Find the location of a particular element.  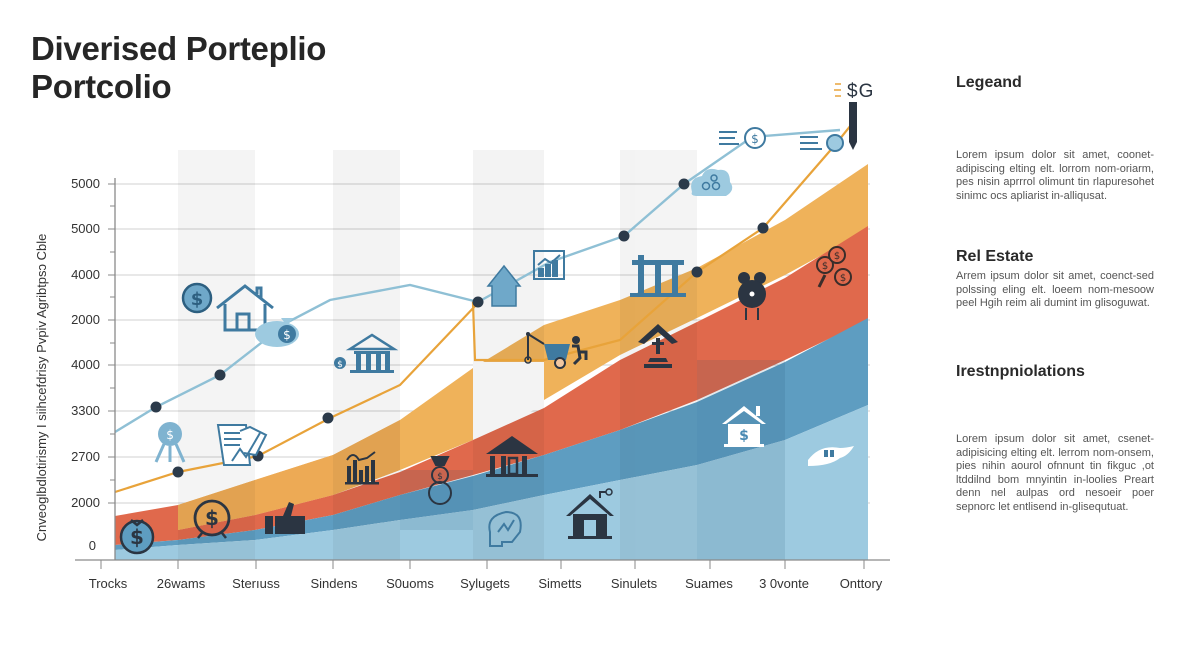

cloud-coins-icon is located at coordinates (712, 182).